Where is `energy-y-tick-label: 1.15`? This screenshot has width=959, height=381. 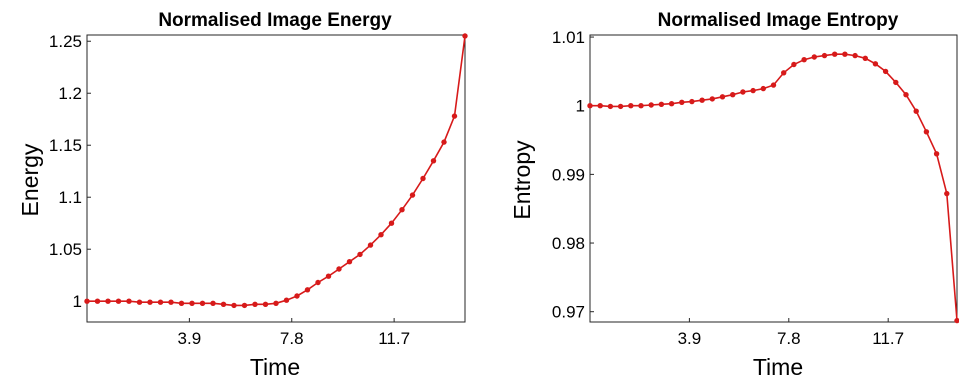 energy-y-tick-label: 1.15 is located at coordinates (65, 145).